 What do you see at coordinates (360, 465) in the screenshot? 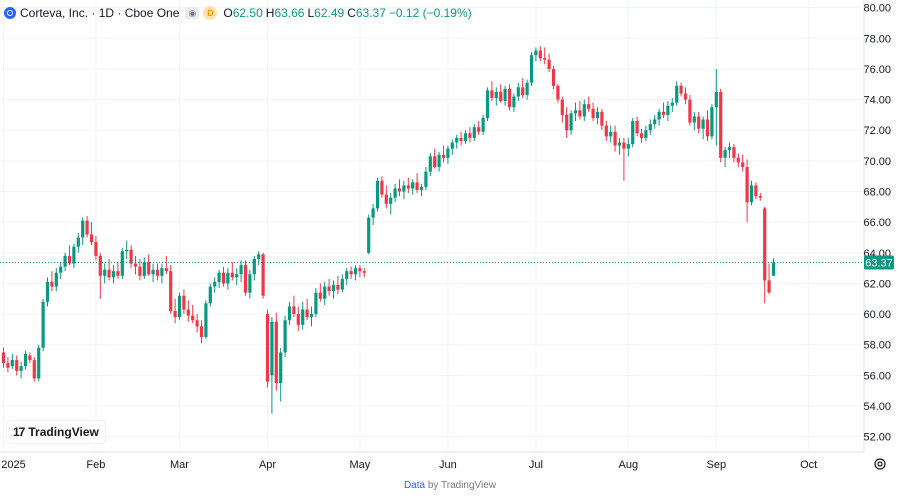
I see `x-tick-label: May` at bounding box center [360, 465].